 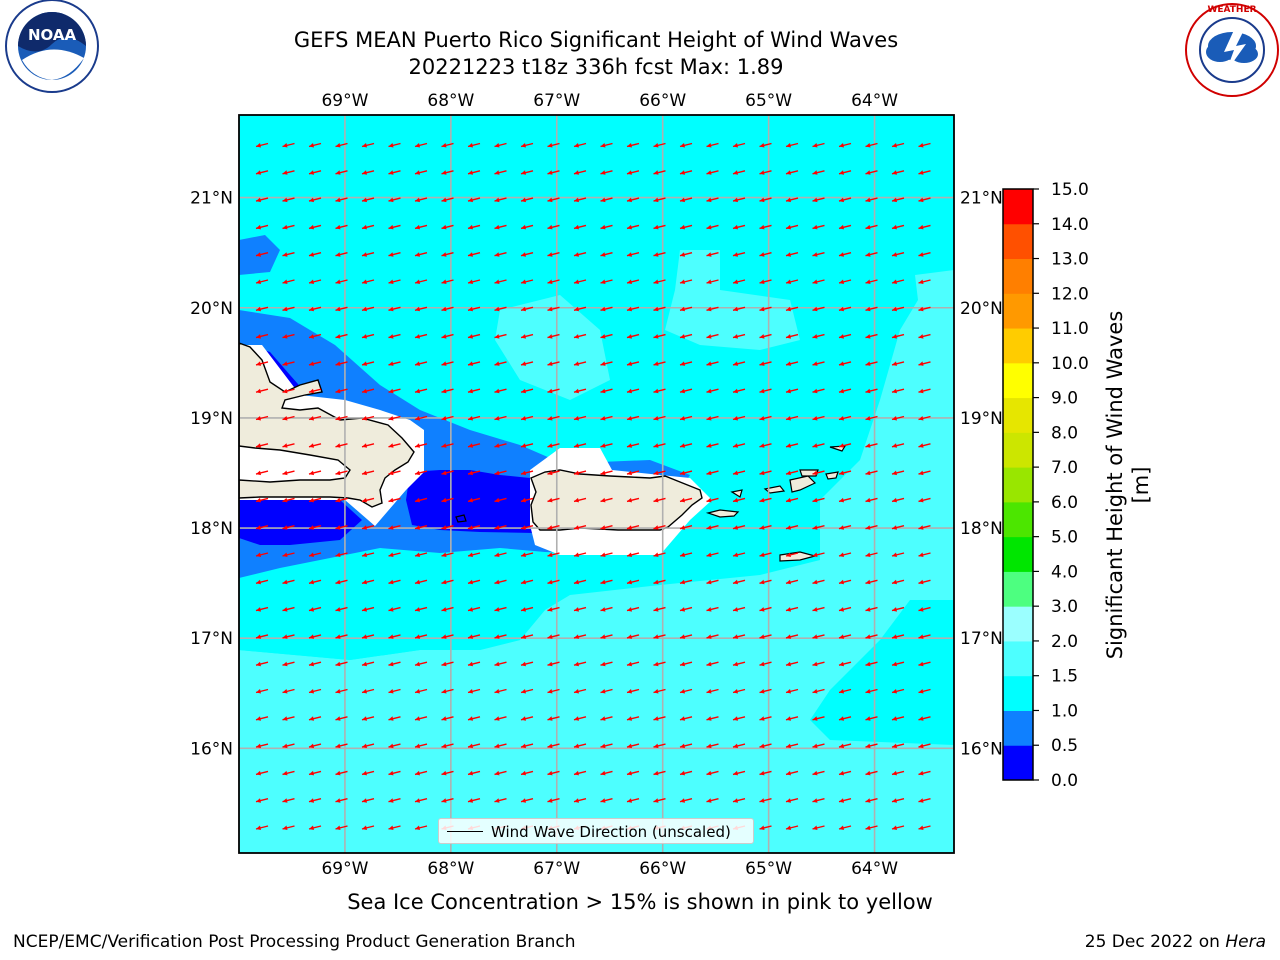 What do you see at coordinates (52, 46) in the screenshot?
I see `noaa-logo: NOAA` at bounding box center [52, 46].